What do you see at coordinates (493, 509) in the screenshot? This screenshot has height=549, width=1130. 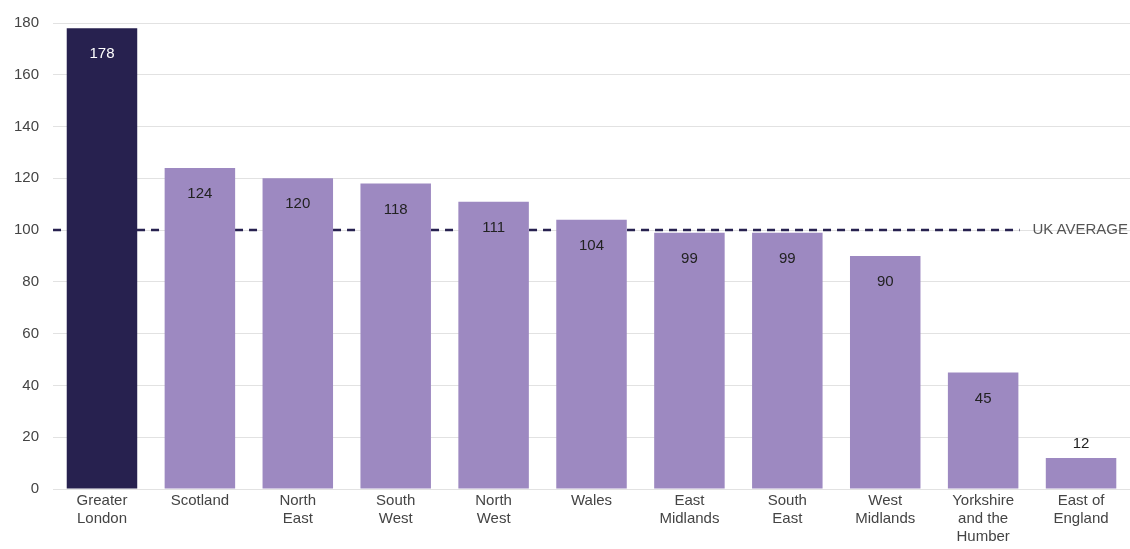 I see `x-tick-label: North West` at bounding box center [493, 509].